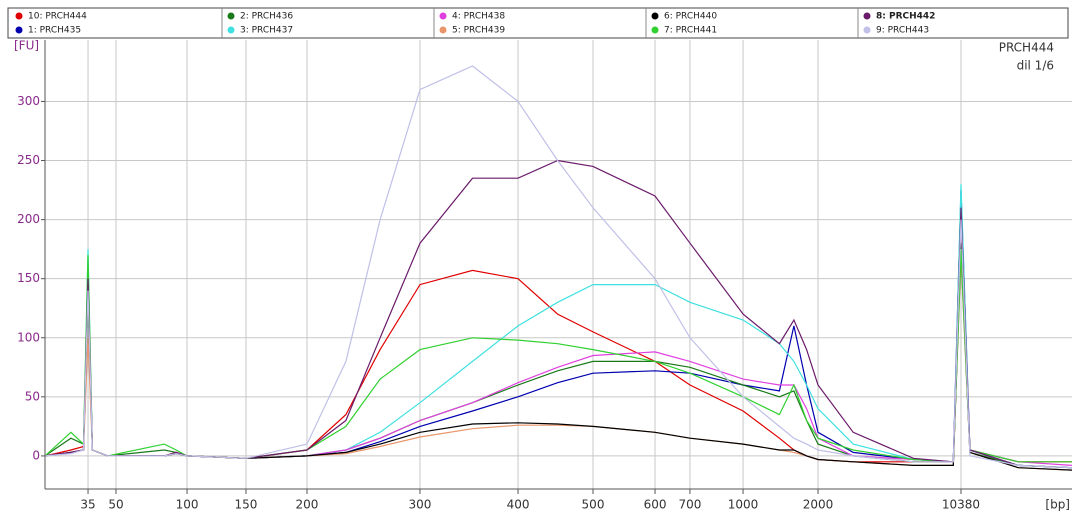 Image resolution: width=1076 pixels, height=517 pixels. I want to click on y-tick-label: 300, so click(28, 101).